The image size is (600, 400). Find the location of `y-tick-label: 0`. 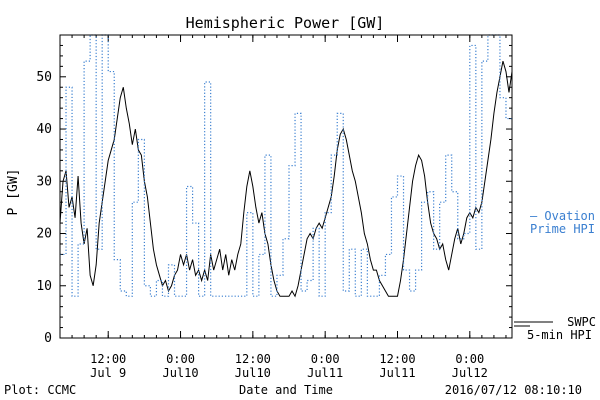

y-tick-label: 0 is located at coordinates (48, 338).